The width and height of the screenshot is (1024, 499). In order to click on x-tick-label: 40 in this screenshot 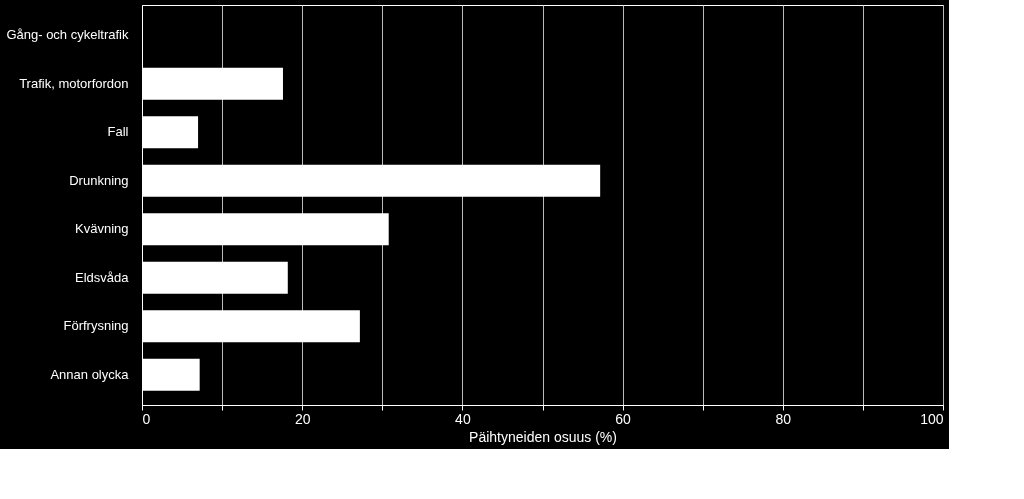, I will do `click(463, 418)`.